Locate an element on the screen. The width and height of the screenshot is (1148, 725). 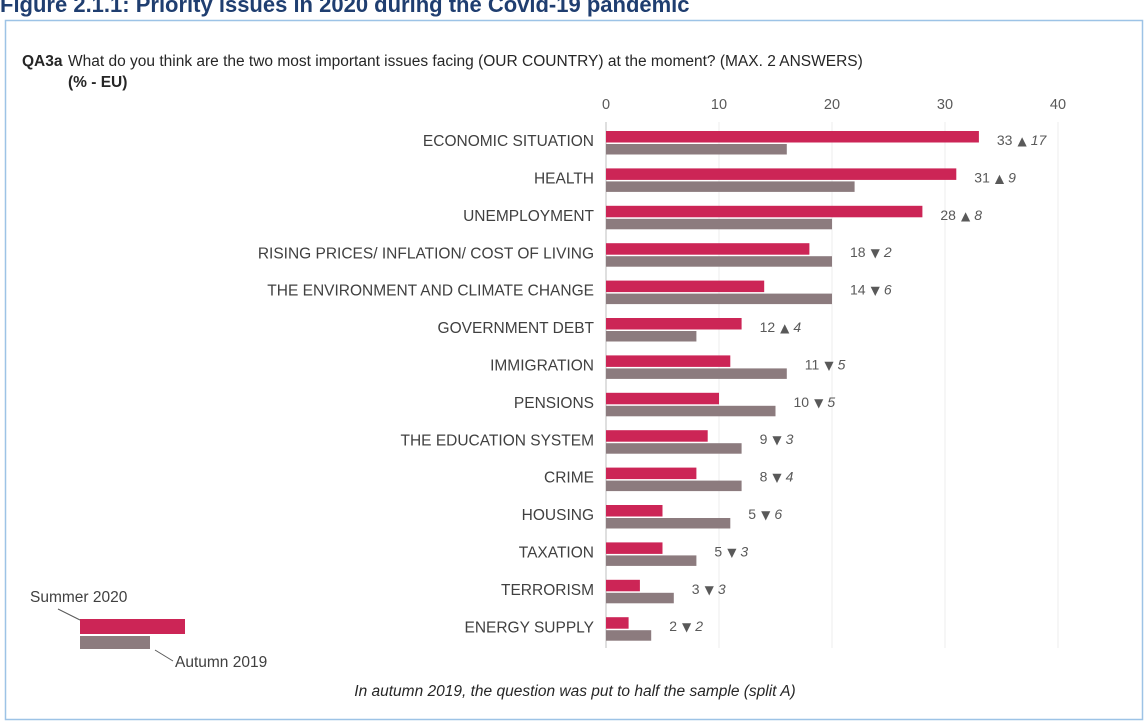
value-label: 31 ▲ 9 is located at coordinates (995, 177).